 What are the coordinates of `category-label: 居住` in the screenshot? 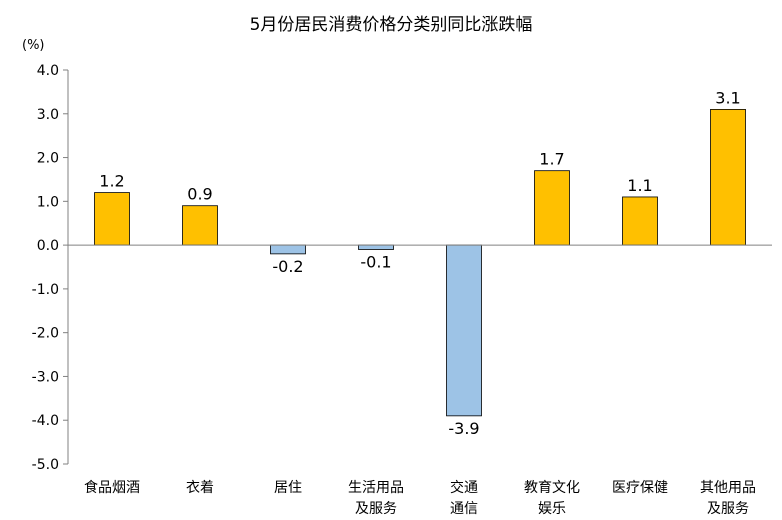 It's located at (288, 488).